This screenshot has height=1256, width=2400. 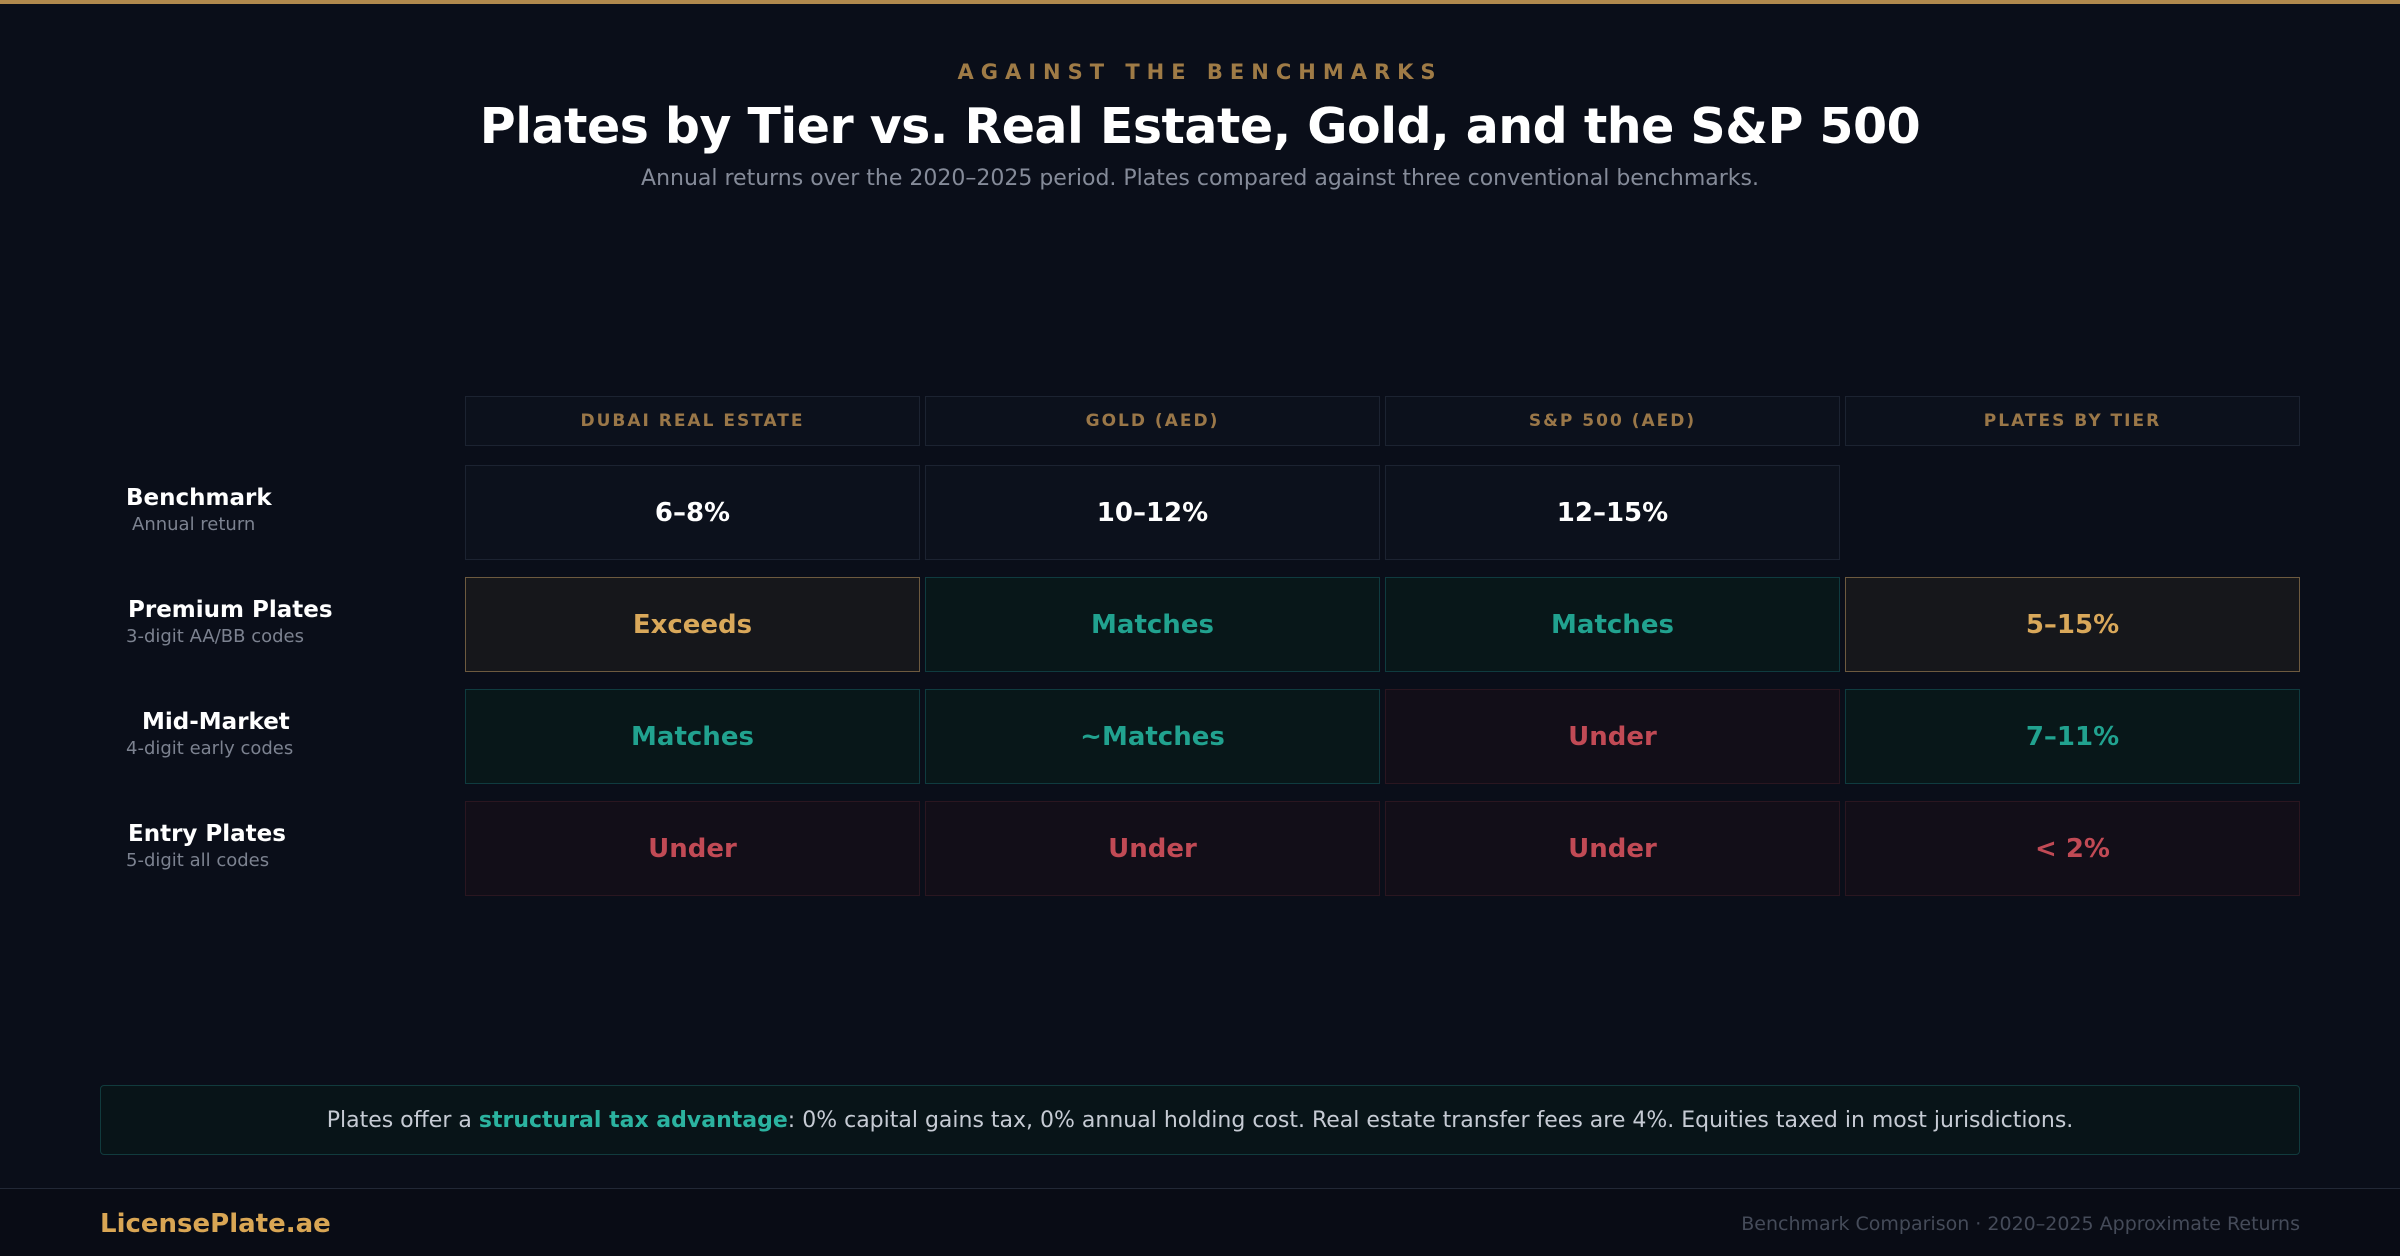 What do you see at coordinates (692, 421) in the screenshot?
I see `column-header-dubai-real-estate: DUBAI REAL ESTATE` at bounding box center [692, 421].